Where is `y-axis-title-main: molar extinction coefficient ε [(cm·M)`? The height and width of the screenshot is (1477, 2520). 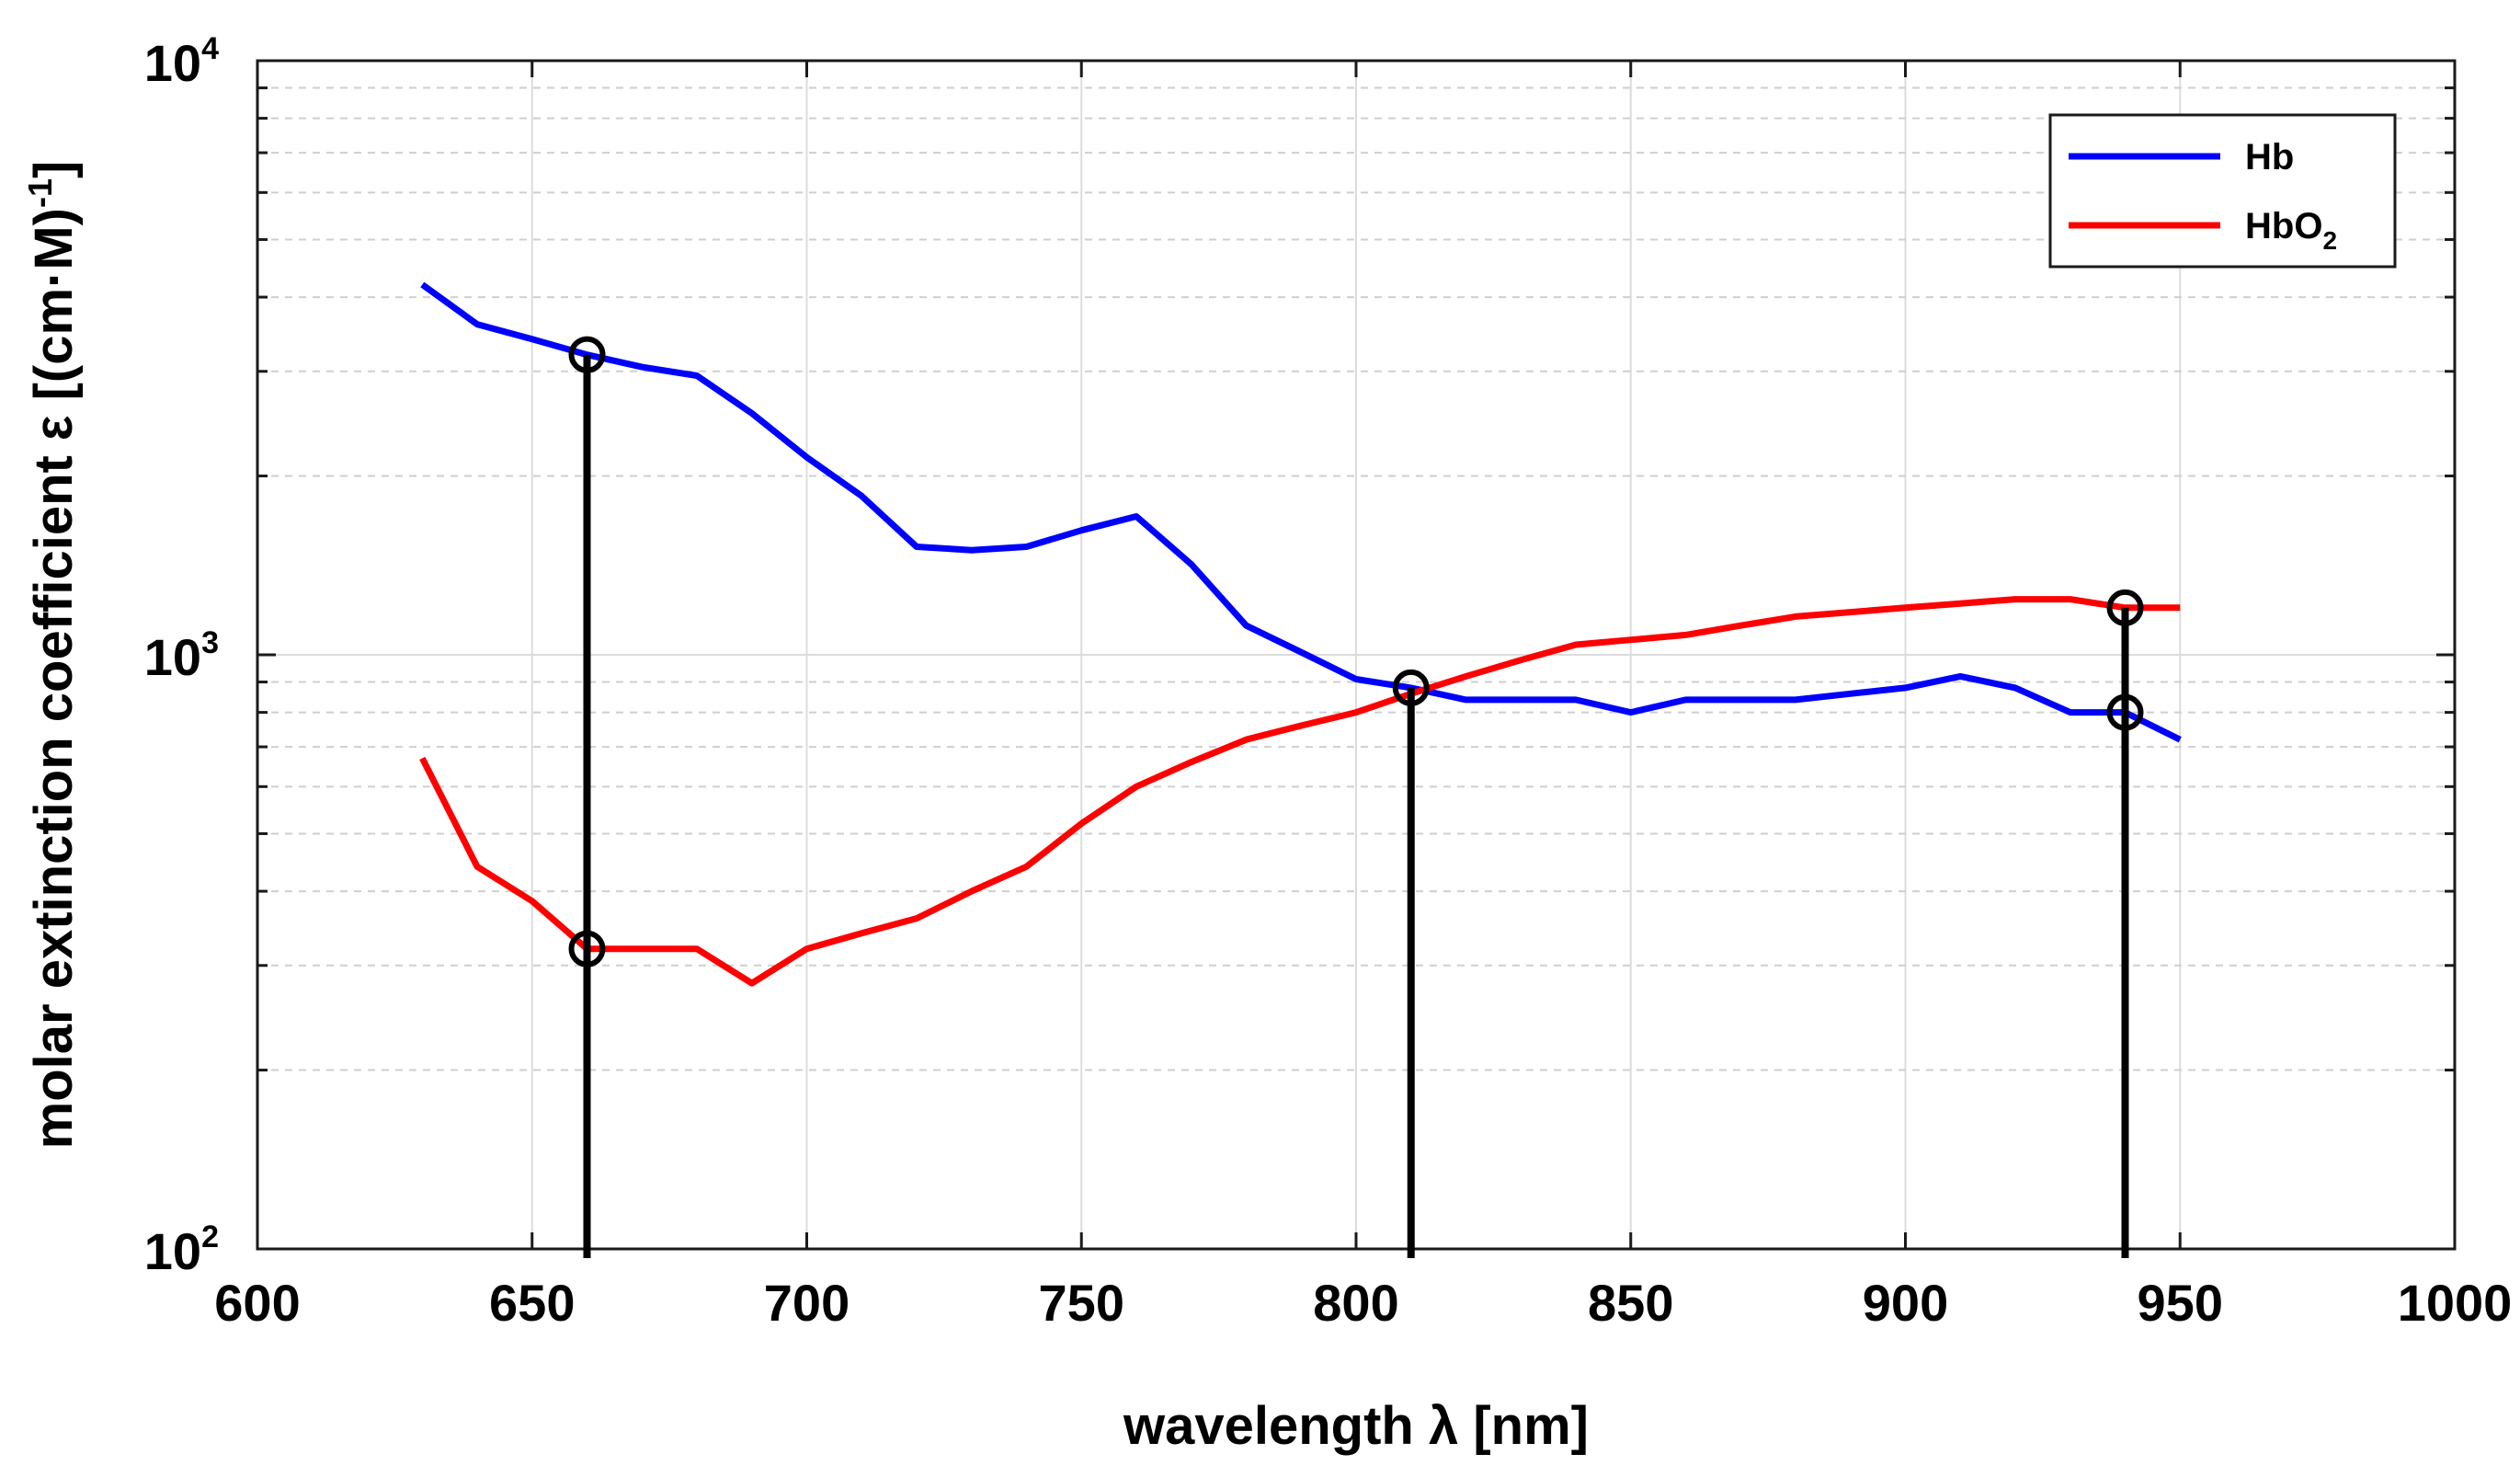 y-axis-title-main: molar extinction coefficient ε [(cm·M) is located at coordinates (54, 678).